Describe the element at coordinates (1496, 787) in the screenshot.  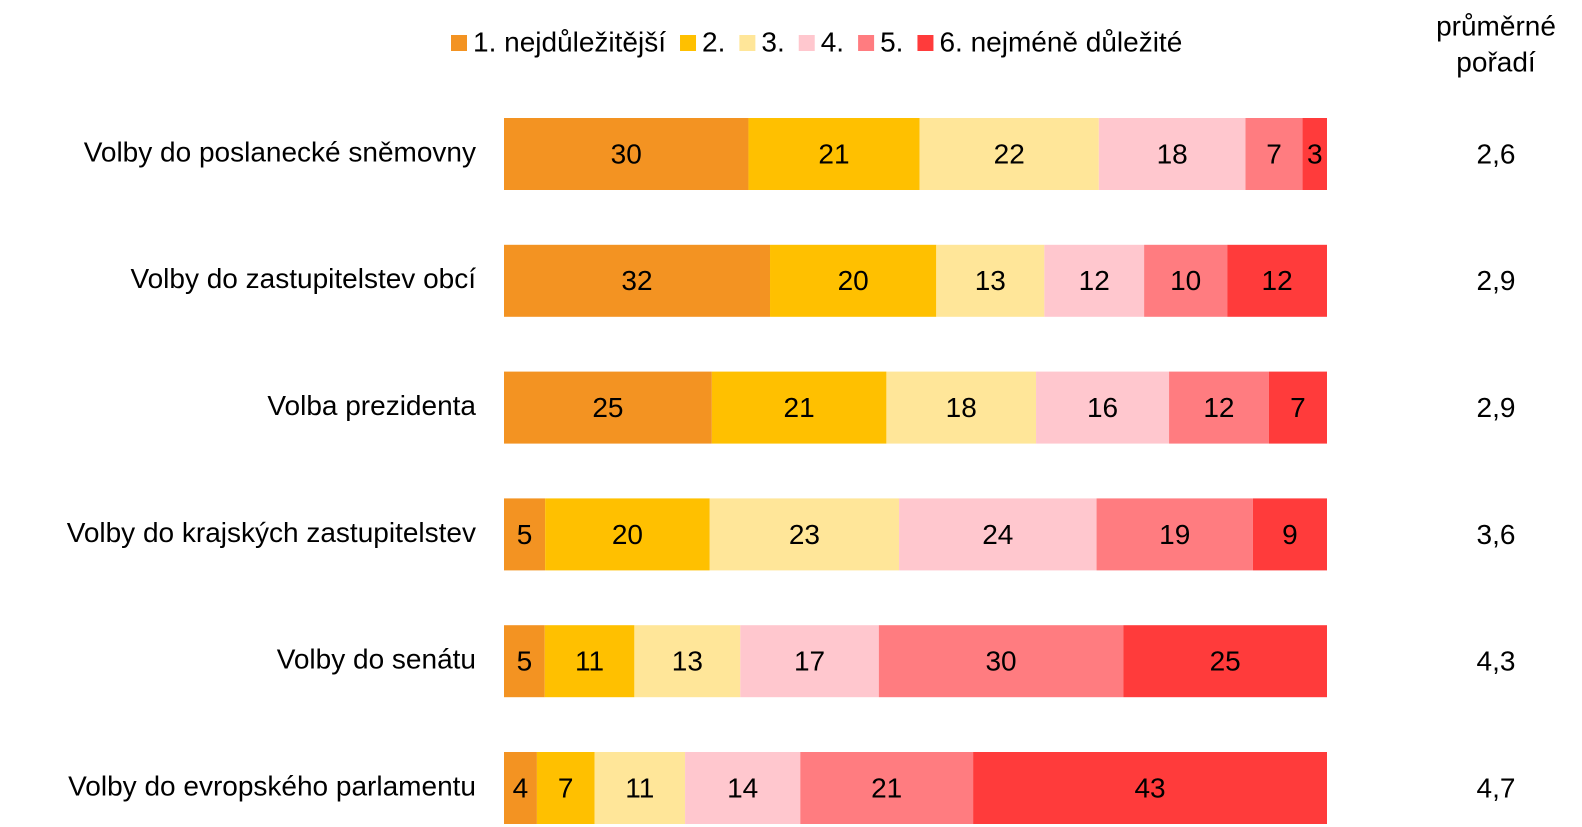
I see `average-value: 4,7` at that location.